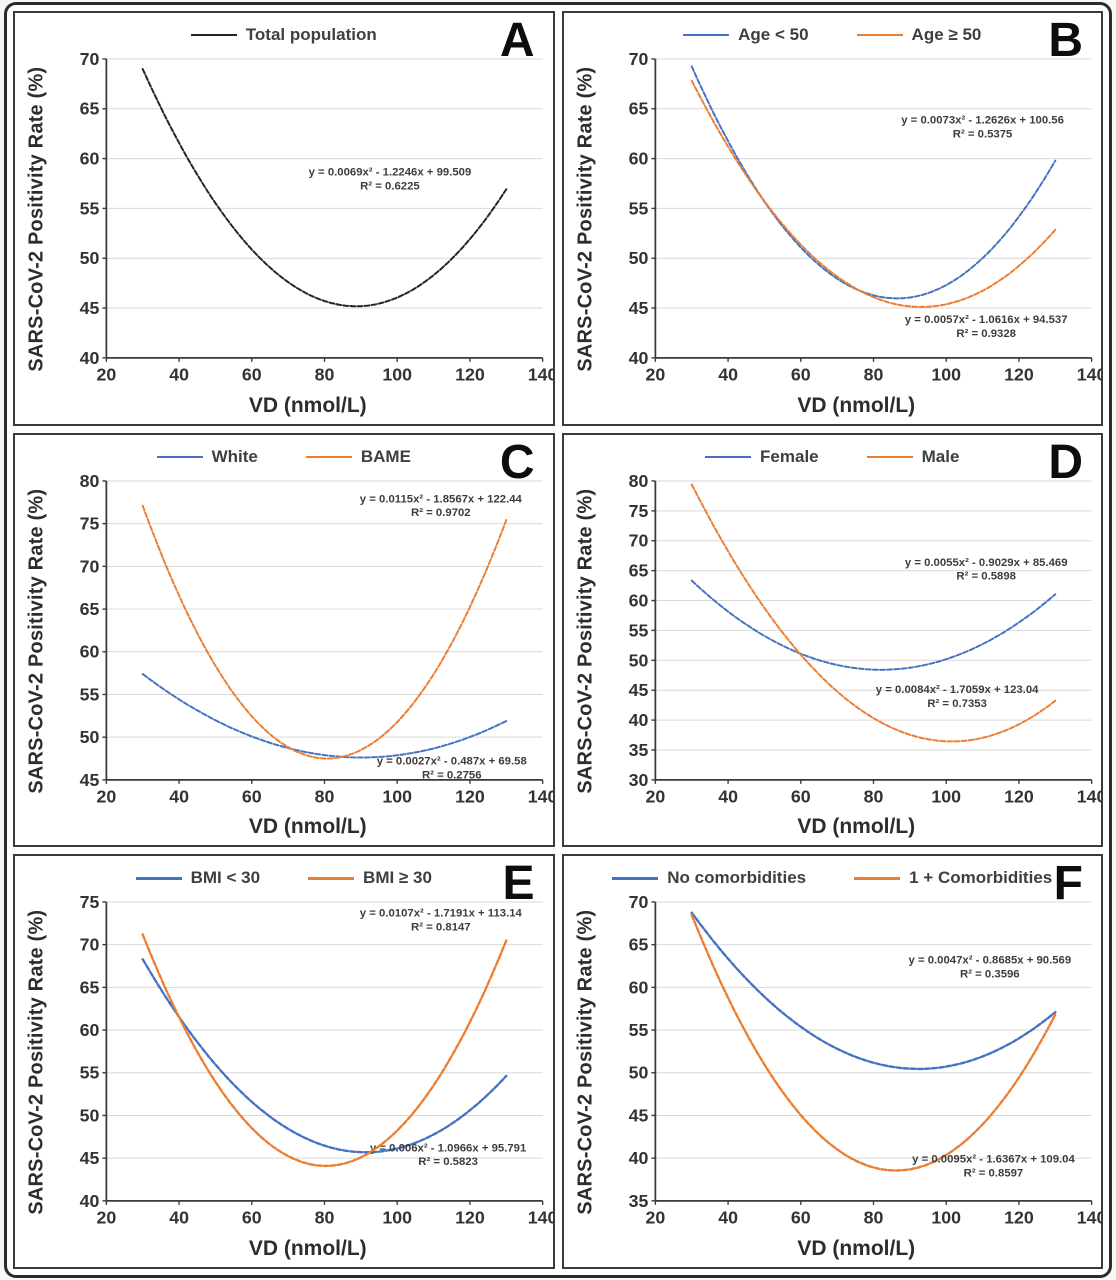  I want to click on curve-female, so click(873, 625).